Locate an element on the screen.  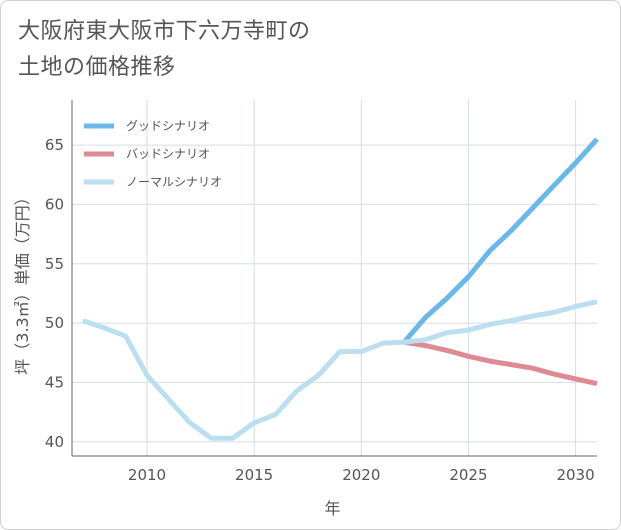
y-tick-label: 55 is located at coordinates (54, 264).